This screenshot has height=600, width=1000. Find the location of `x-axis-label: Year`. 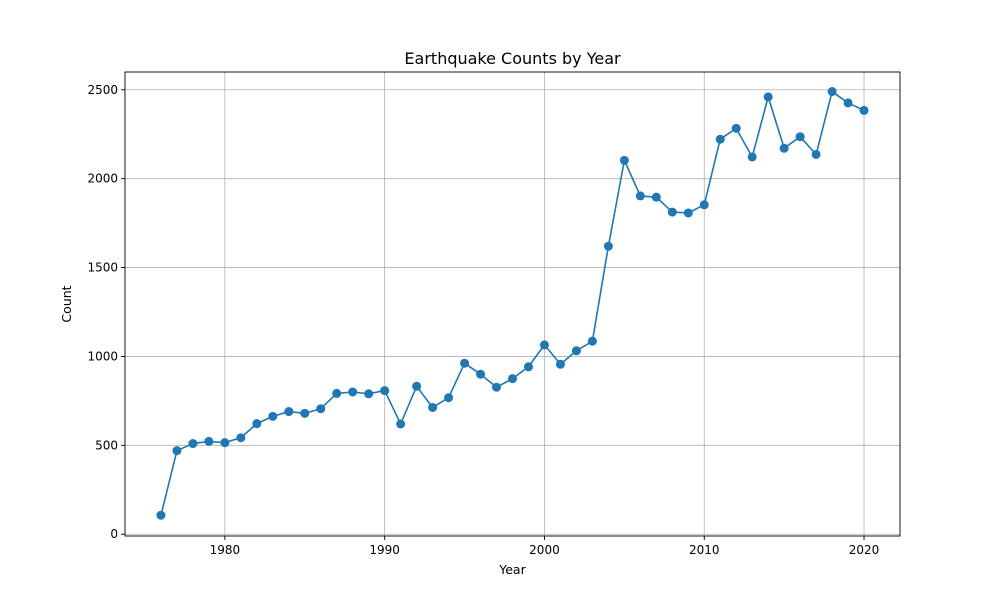

x-axis-label: Year is located at coordinates (512, 569).